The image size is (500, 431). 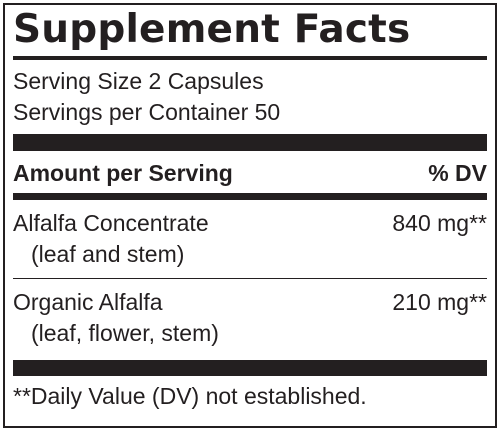 What do you see at coordinates (439, 223) in the screenshot?
I see `ingredient-amount: 840 mg**` at bounding box center [439, 223].